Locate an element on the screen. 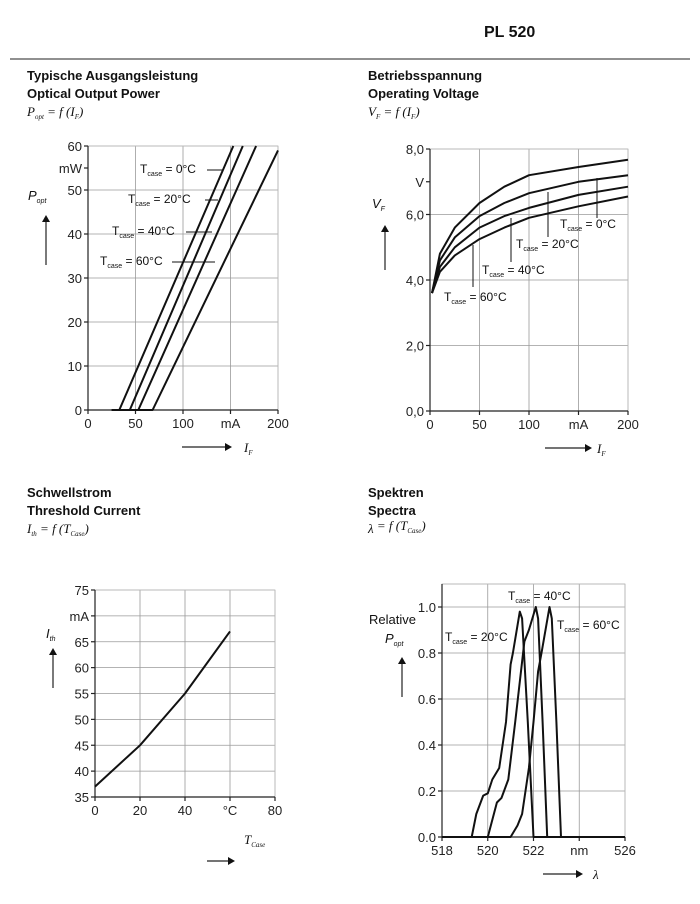 This screenshot has height=904, width=700. chart-title: Spectra is located at coordinates (392, 510).